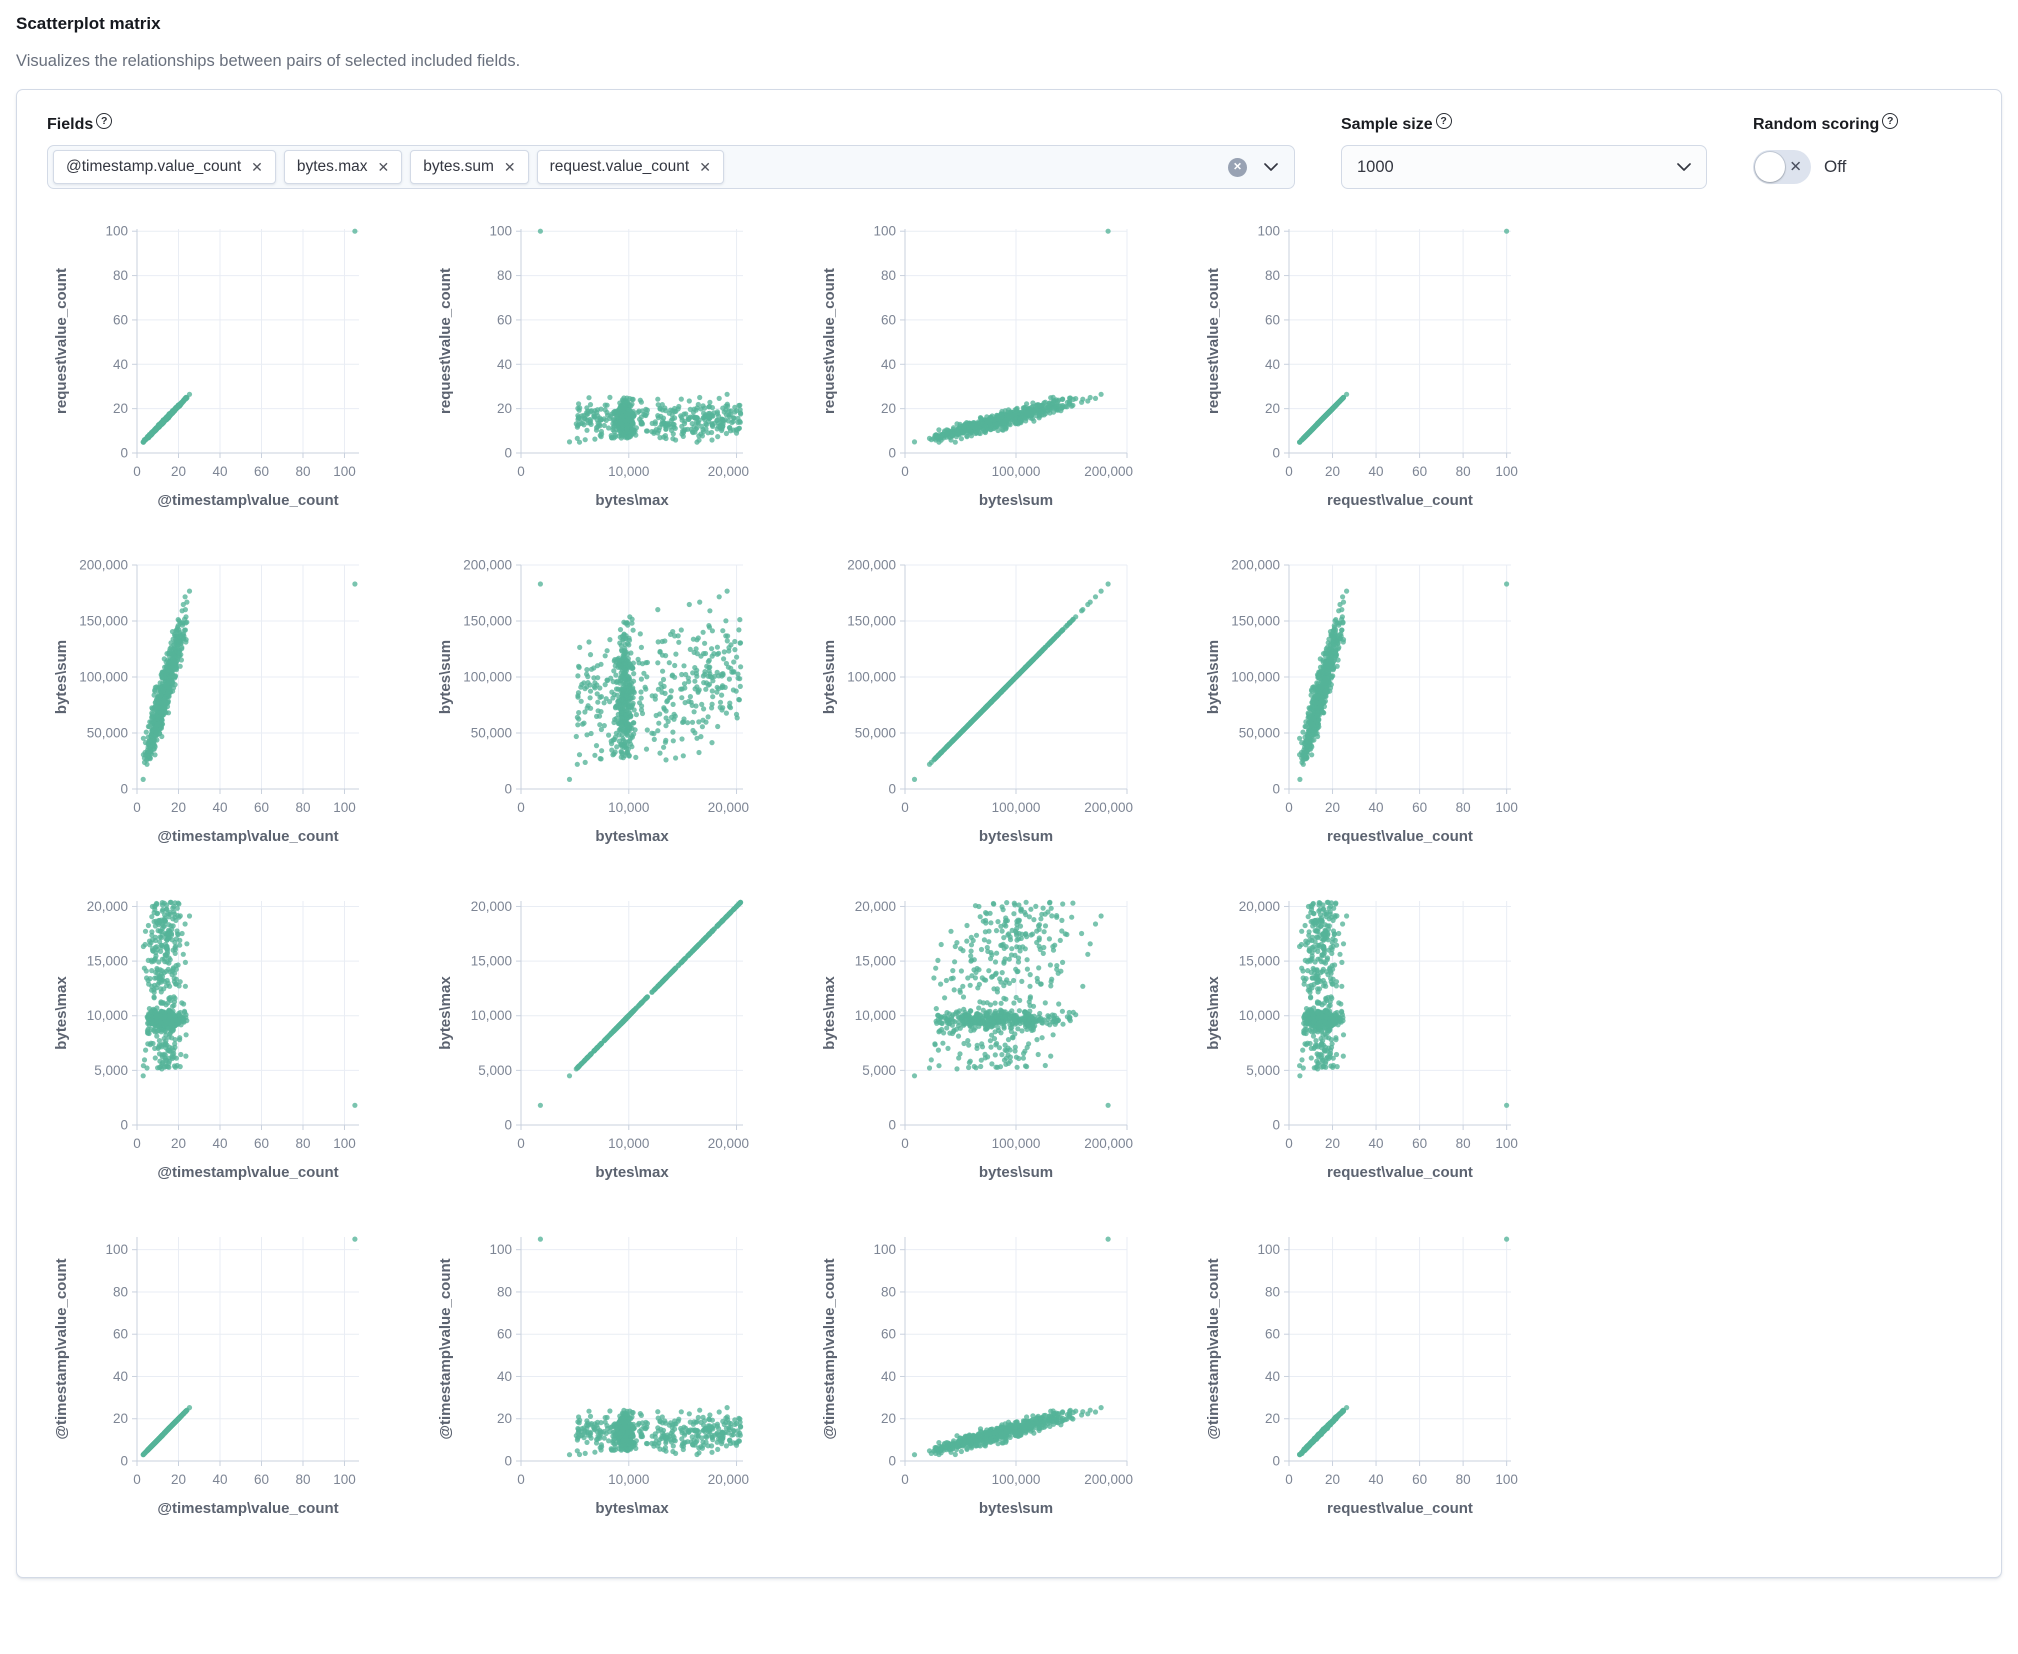  I want to click on fields-help-icon: ?, so click(104, 121).